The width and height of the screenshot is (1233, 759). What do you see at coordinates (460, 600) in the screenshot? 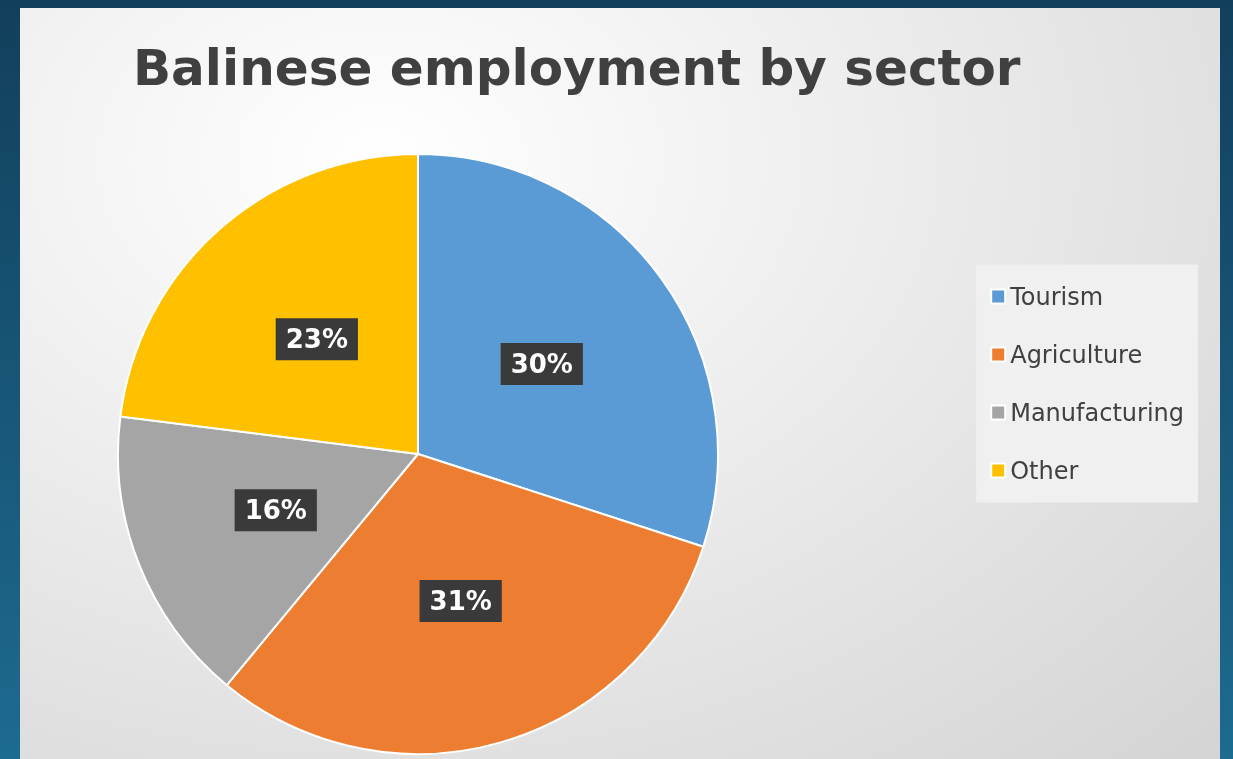
I see `data-label: 31%` at bounding box center [460, 600].